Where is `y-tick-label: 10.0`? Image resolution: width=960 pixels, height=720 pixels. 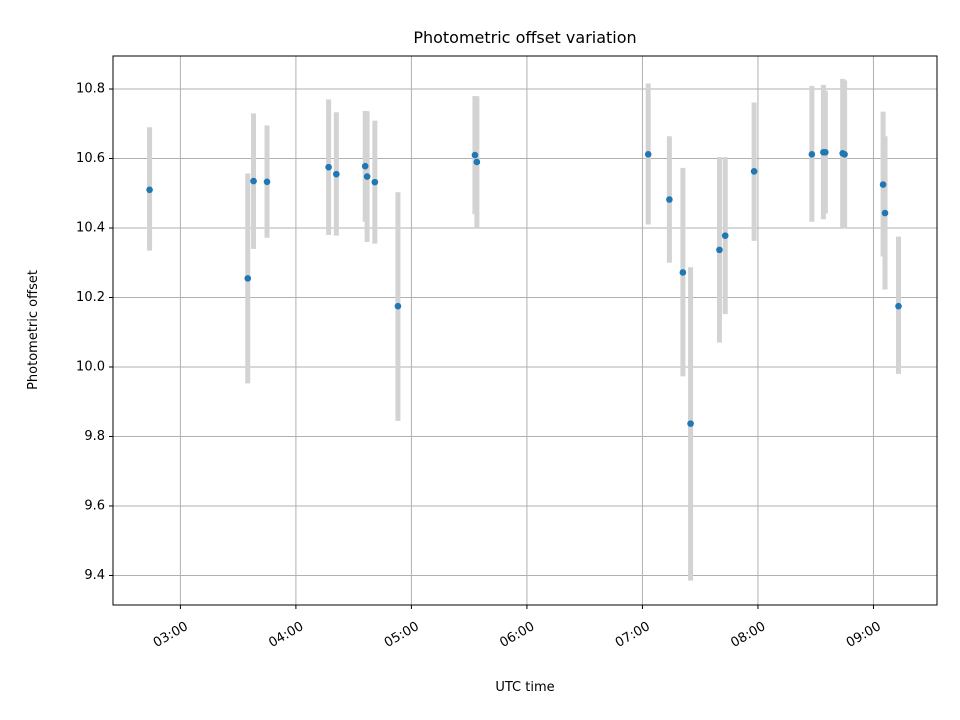
y-tick-label: 10.0 is located at coordinates (90, 366).